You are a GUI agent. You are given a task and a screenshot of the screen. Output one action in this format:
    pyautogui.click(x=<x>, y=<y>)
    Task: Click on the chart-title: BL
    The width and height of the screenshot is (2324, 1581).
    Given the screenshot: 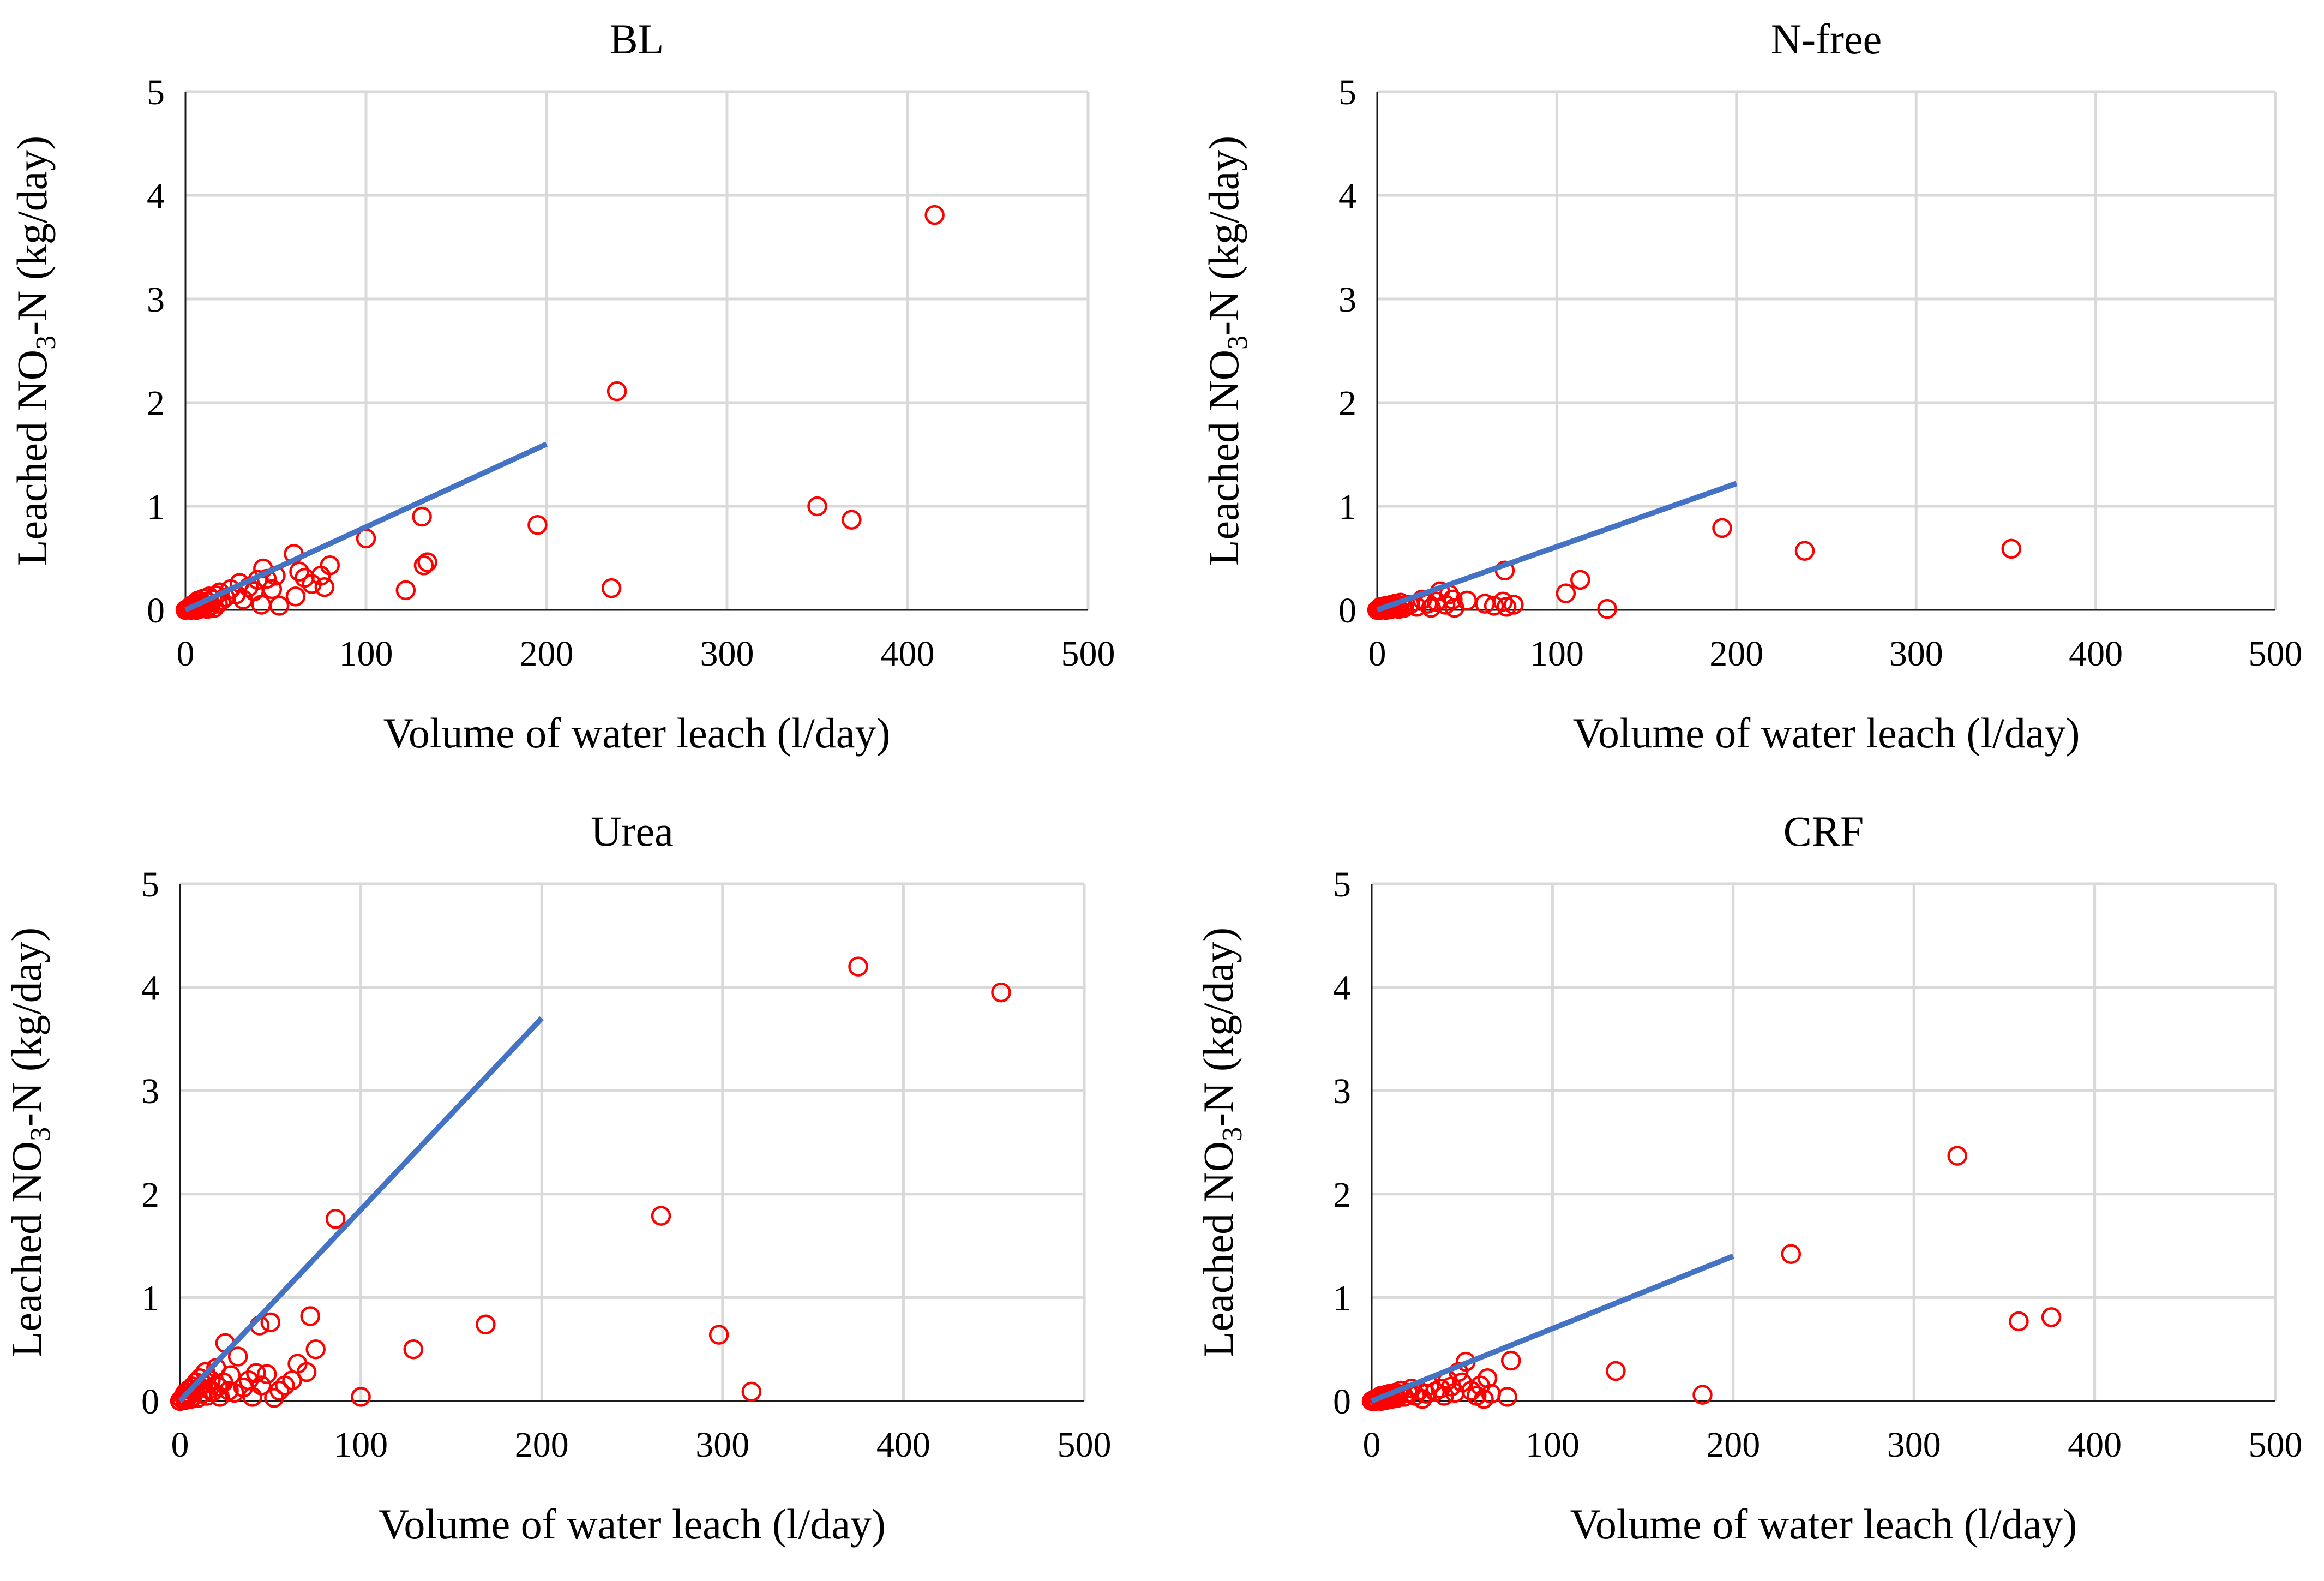 What is the action you would take?
    pyautogui.click(x=637, y=39)
    